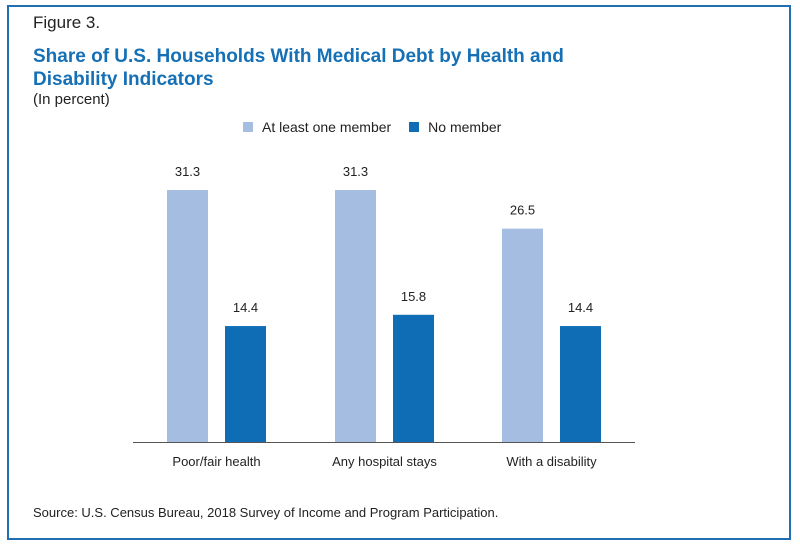 The image size is (800, 547). What do you see at coordinates (580, 307) in the screenshot?
I see `data-label-with-a-disability-no-member: 14.4` at bounding box center [580, 307].